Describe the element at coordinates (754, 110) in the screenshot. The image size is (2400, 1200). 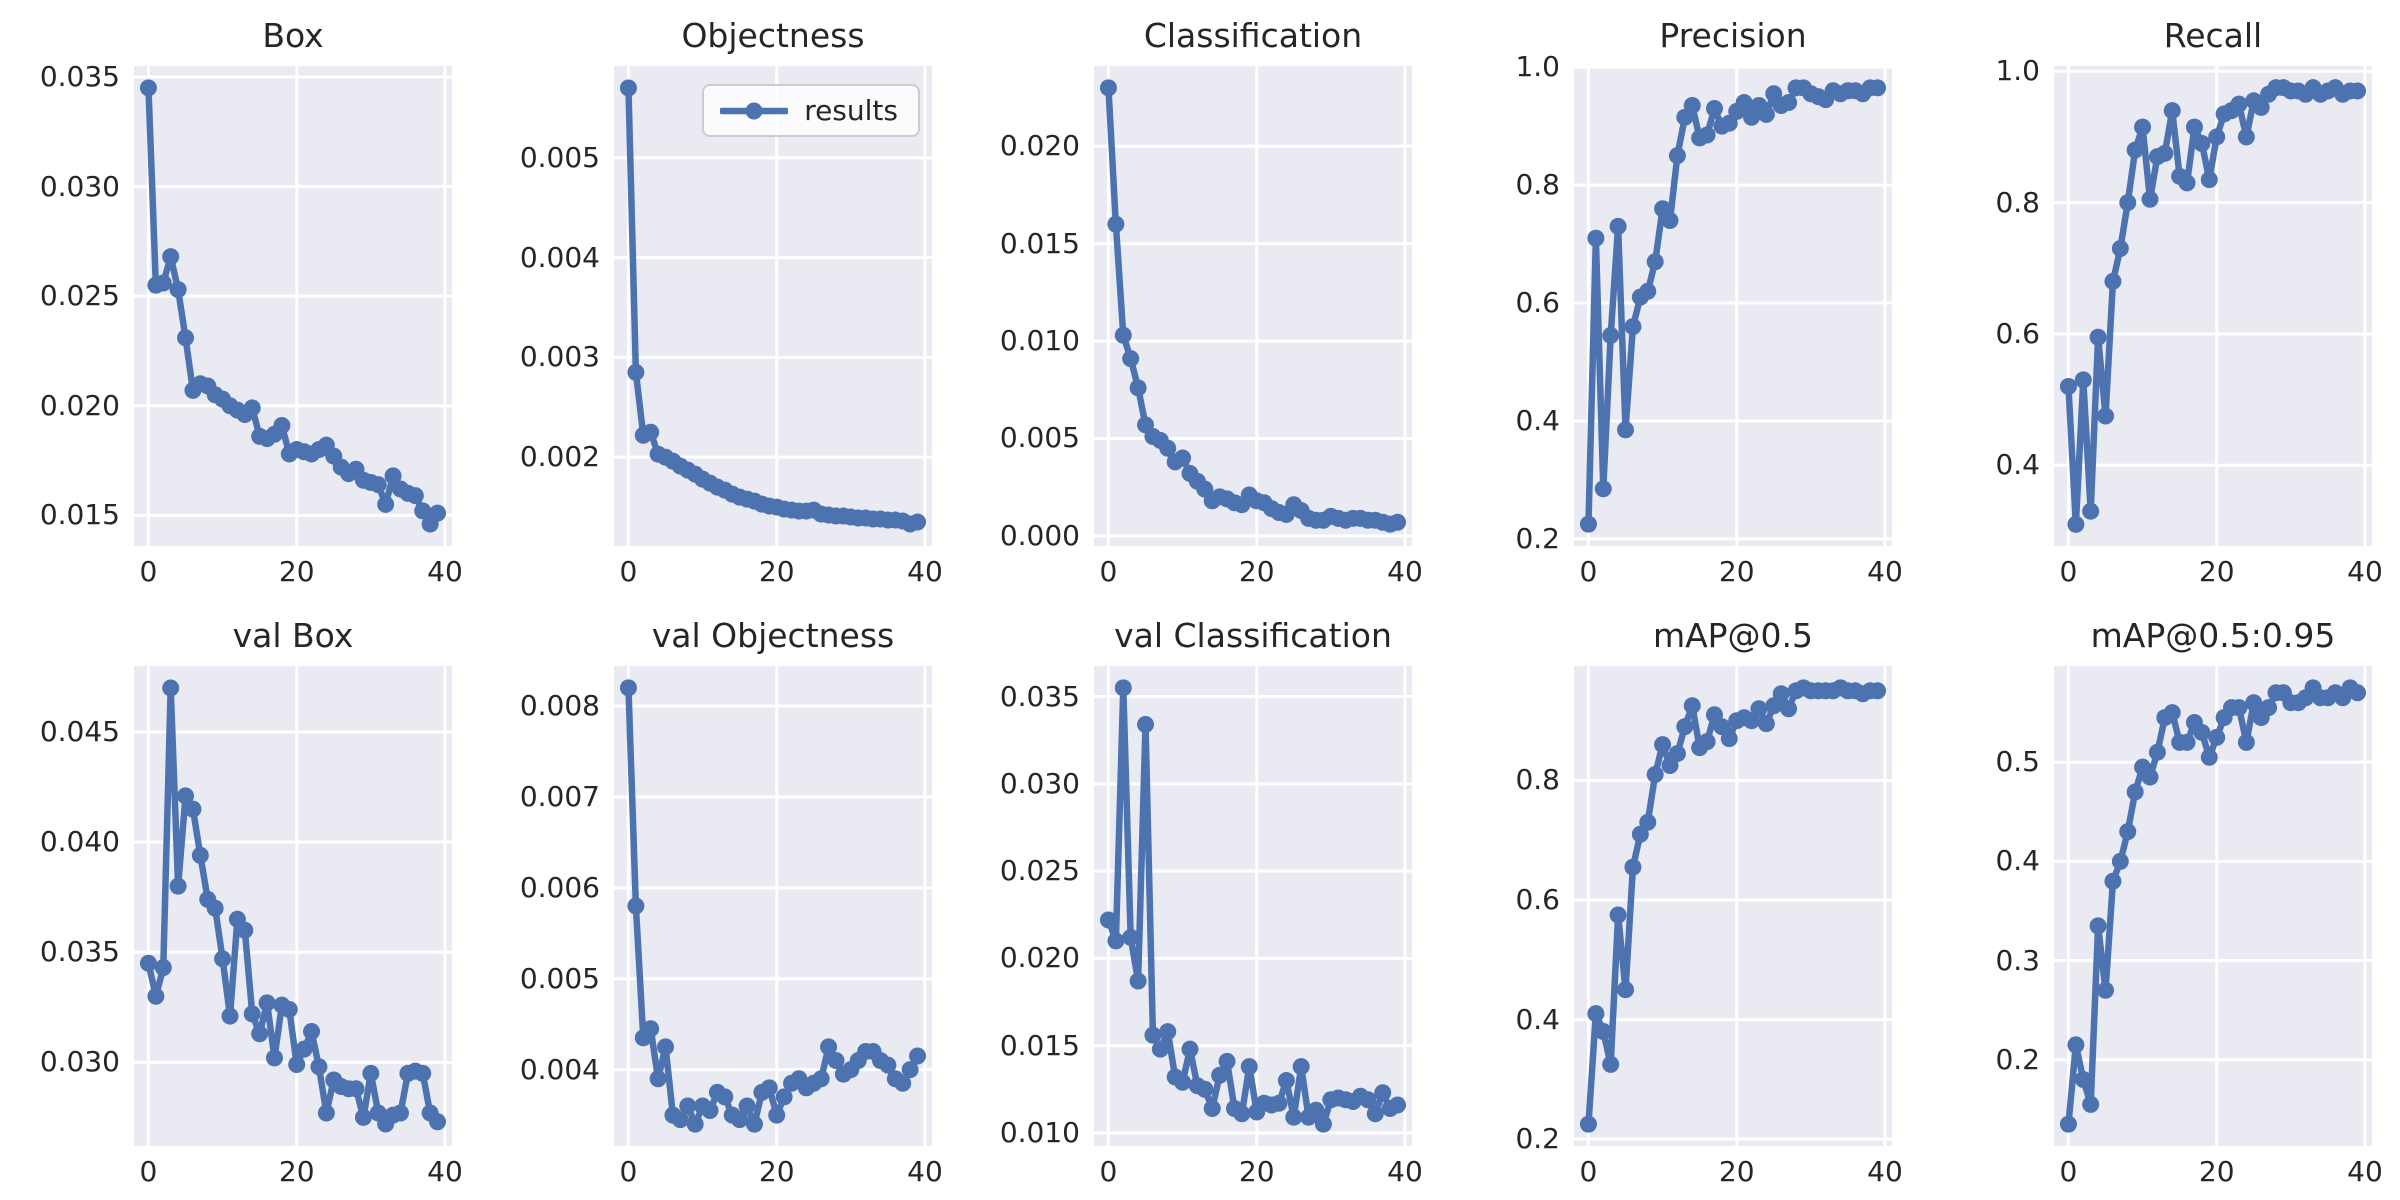
I see `legend-line-sample` at that location.